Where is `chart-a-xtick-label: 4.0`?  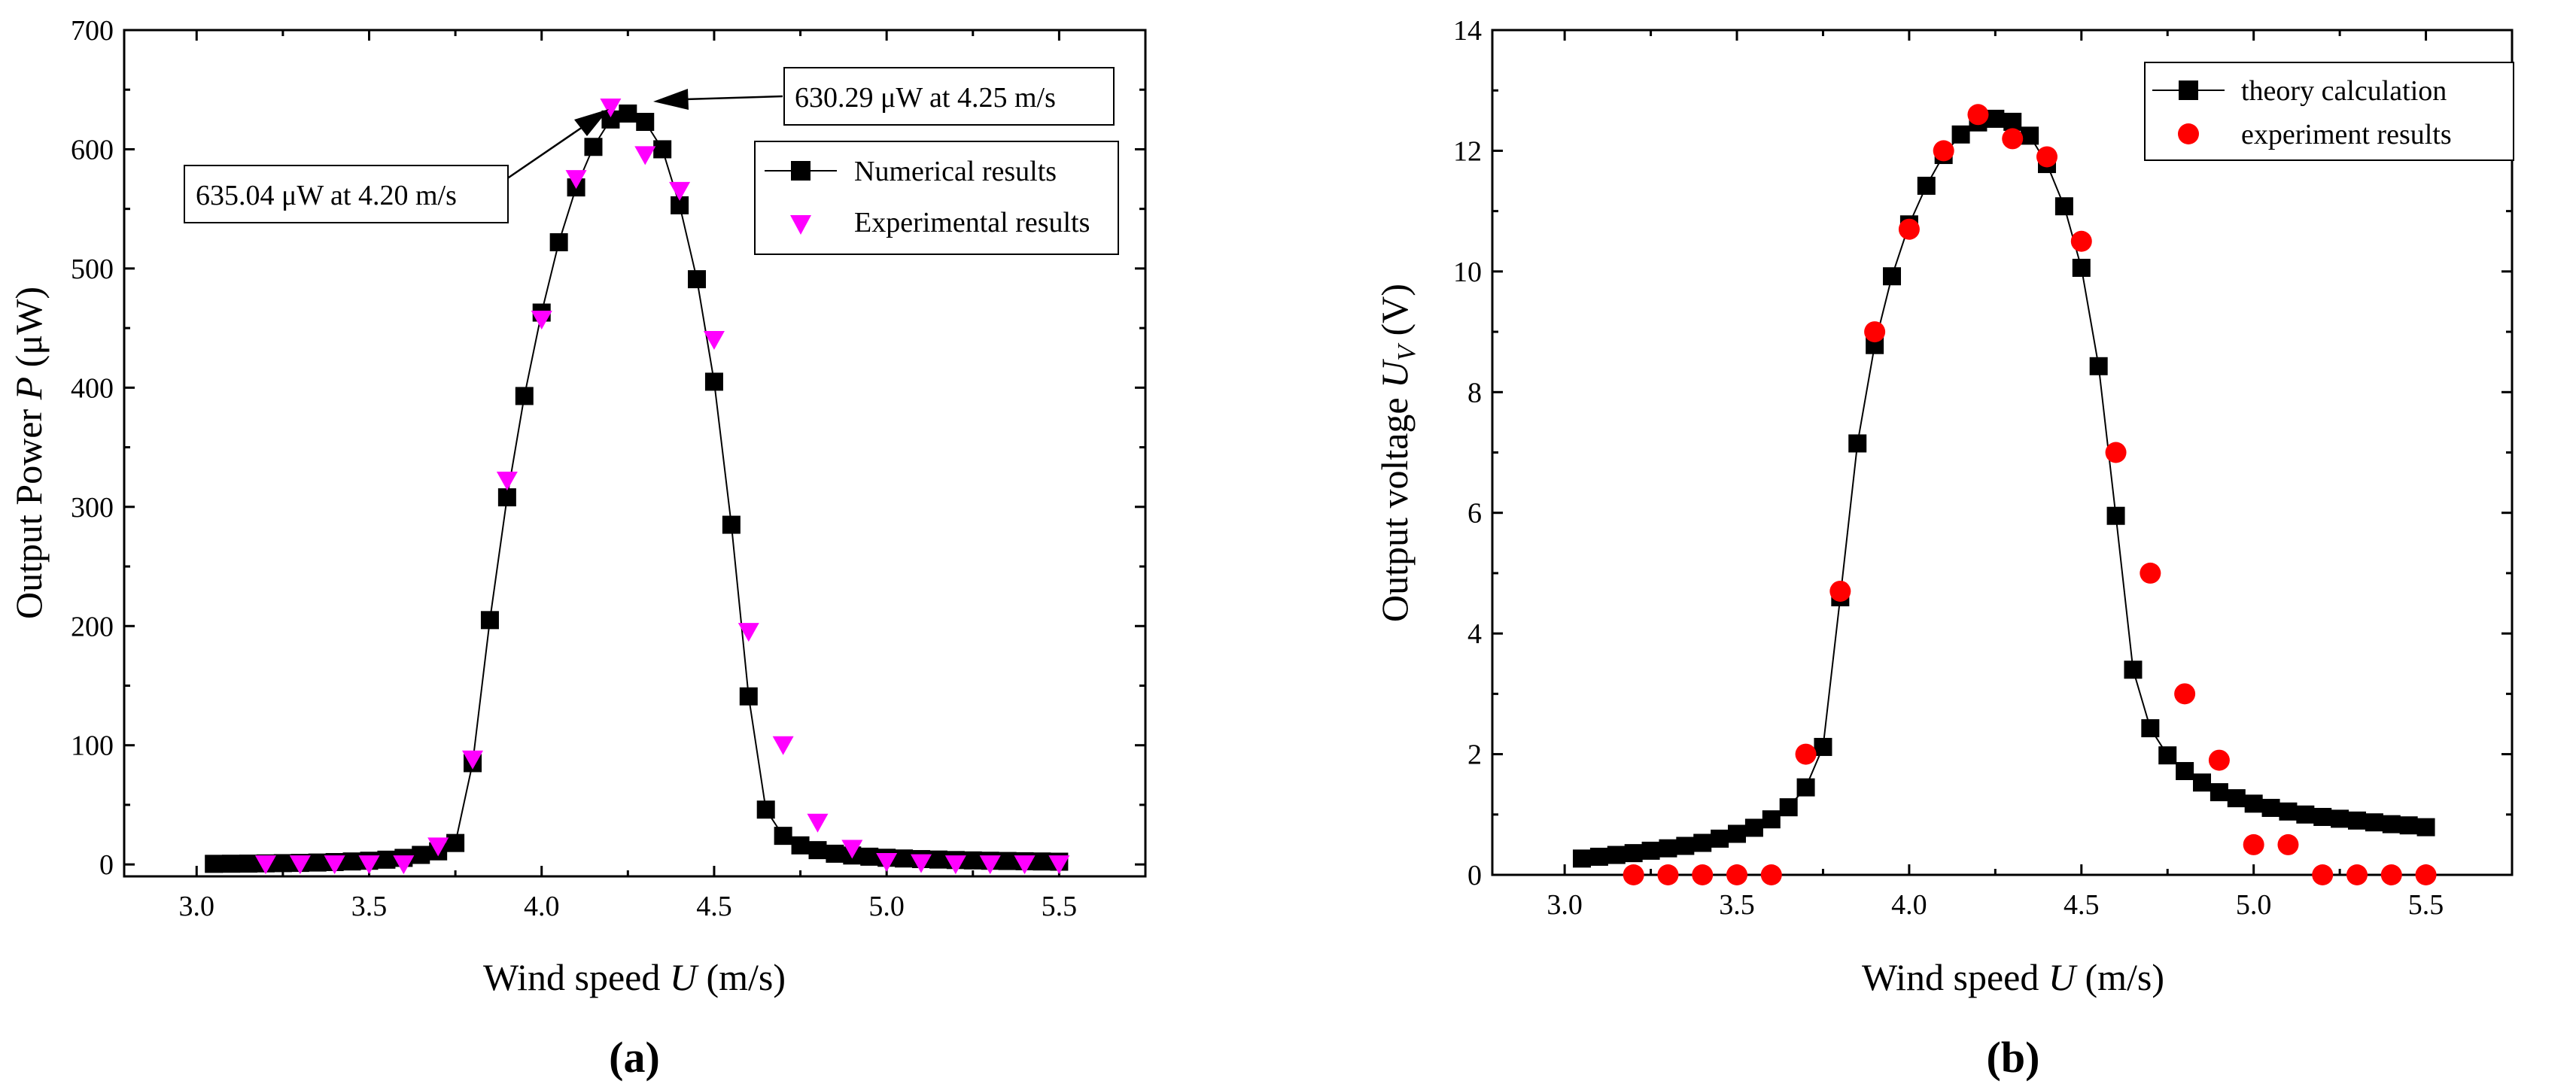 chart-a-xtick-label: 4.0 is located at coordinates (542, 906).